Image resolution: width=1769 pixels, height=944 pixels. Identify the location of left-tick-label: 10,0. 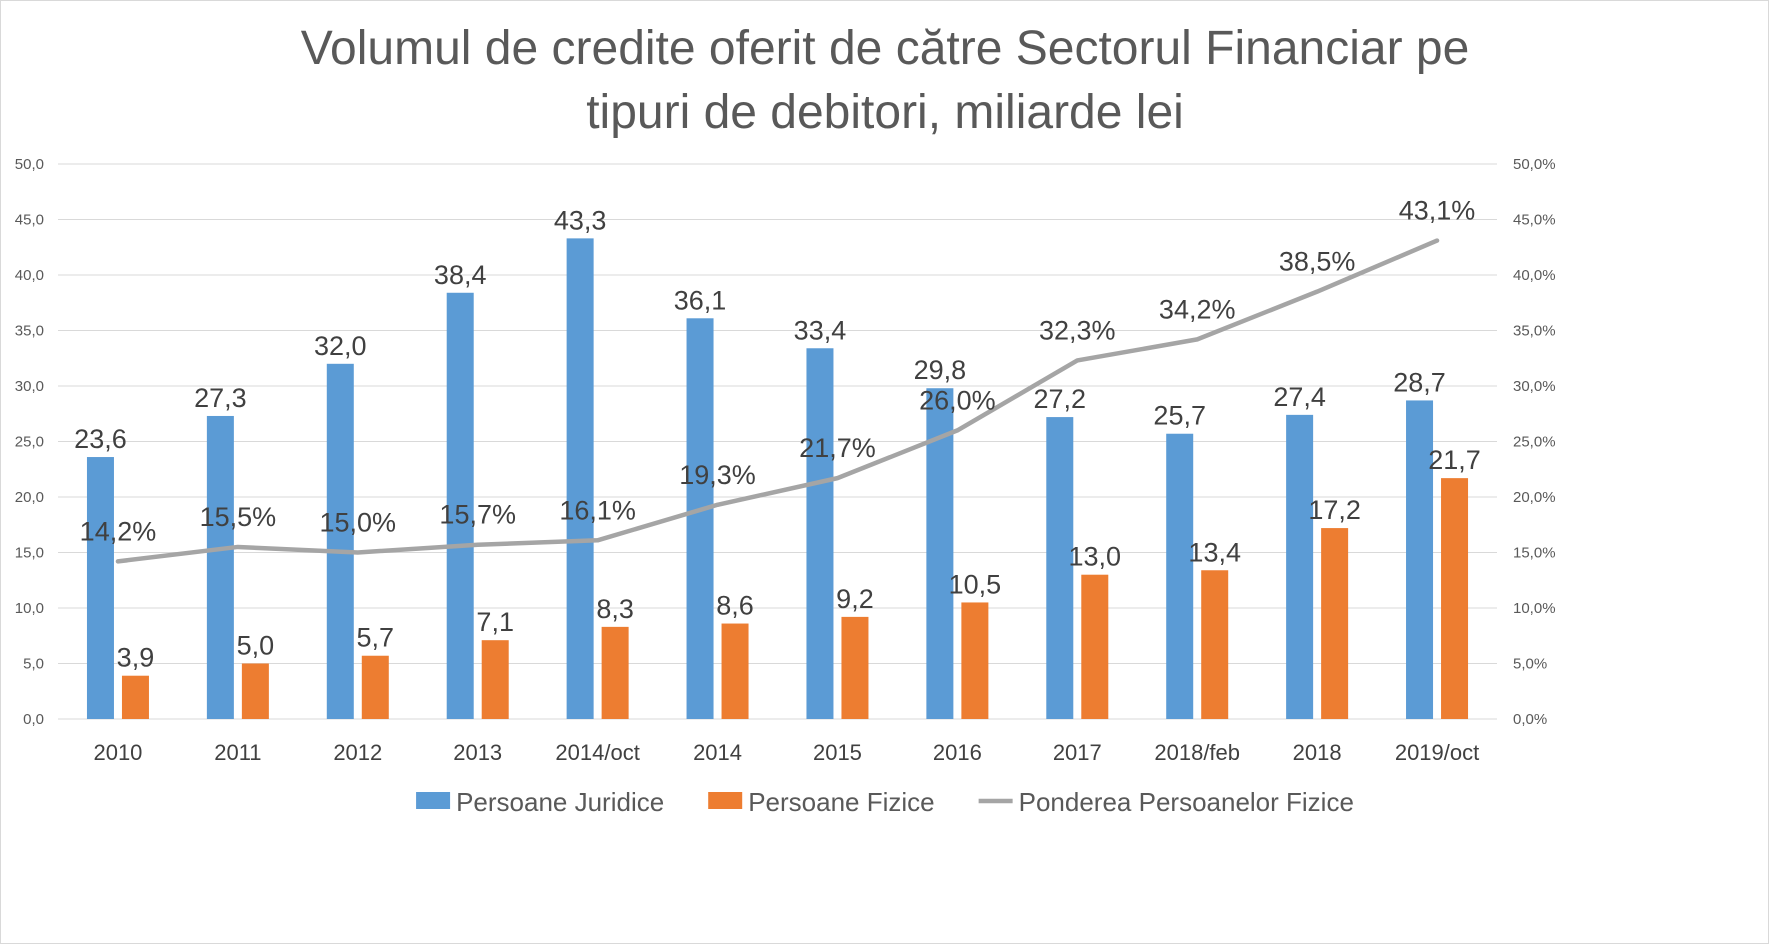
(29, 608).